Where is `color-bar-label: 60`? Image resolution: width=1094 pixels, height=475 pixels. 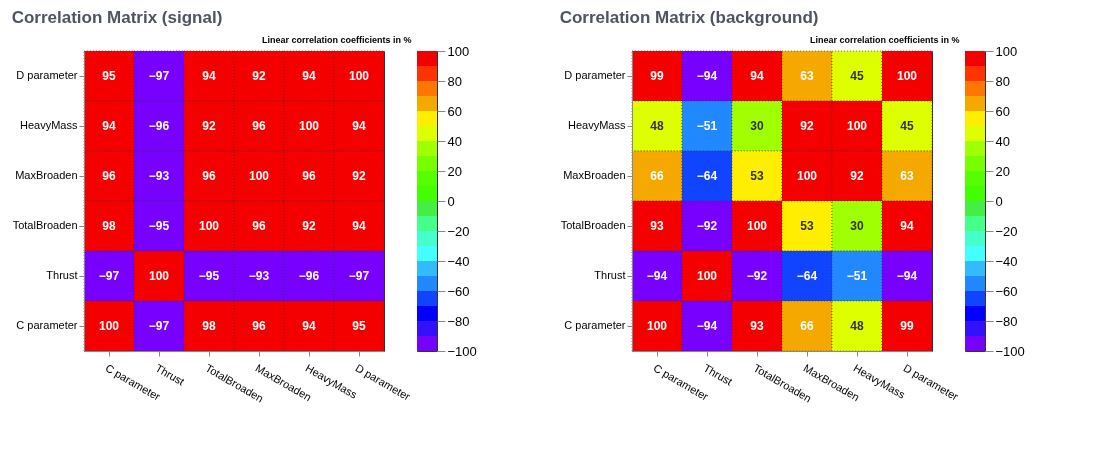
color-bar-label: 60 is located at coordinates (454, 111).